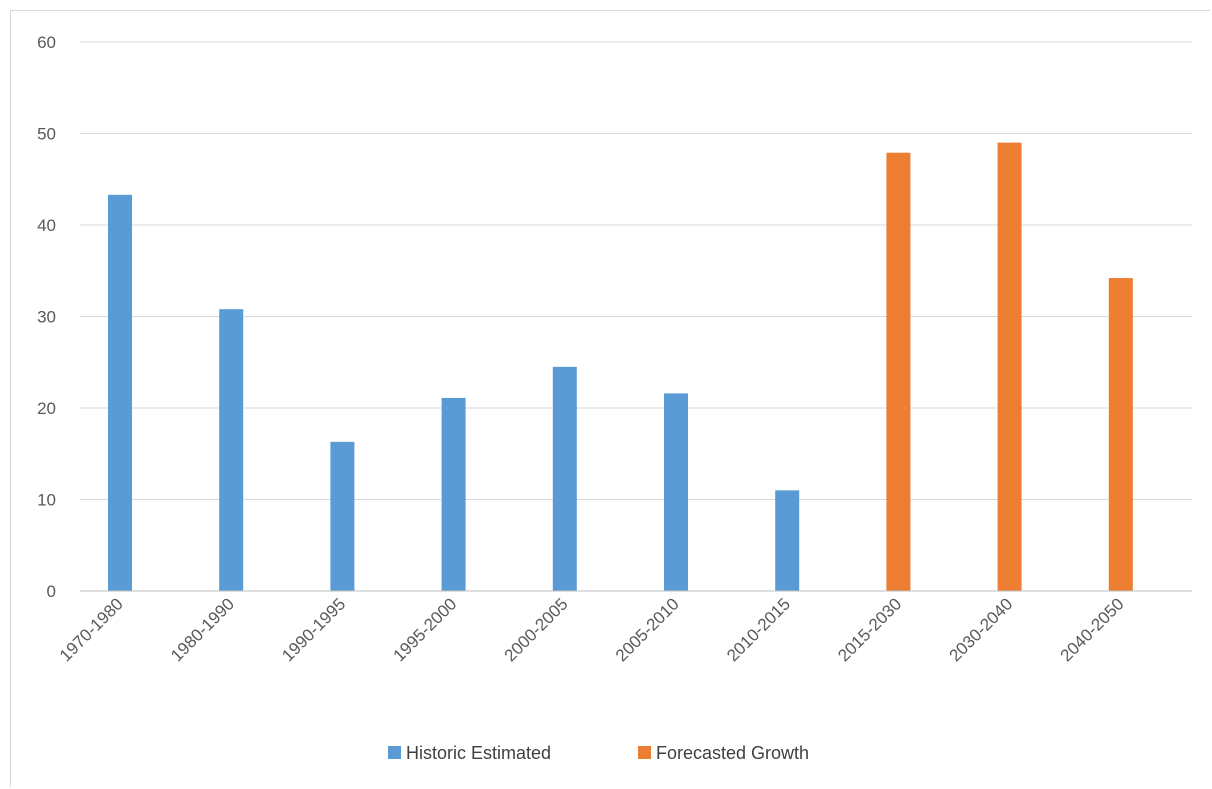 The image size is (1212, 789). What do you see at coordinates (758, 629) in the screenshot?
I see `x-tick-label: 2010-2015` at bounding box center [758, 629].